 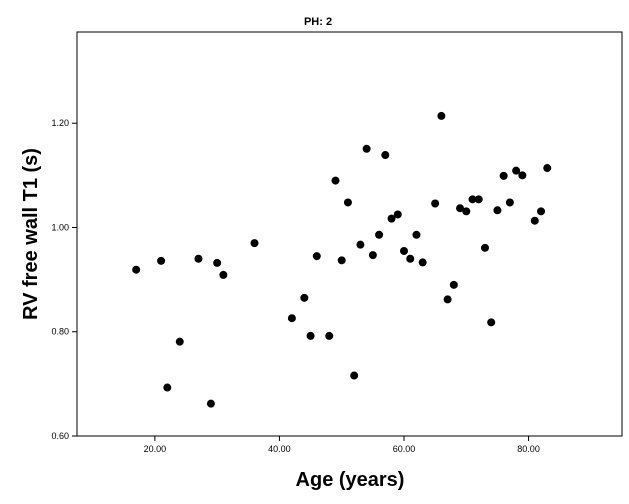 I want to click on y-tick-label: 0.60, so click(x=60, y=436).